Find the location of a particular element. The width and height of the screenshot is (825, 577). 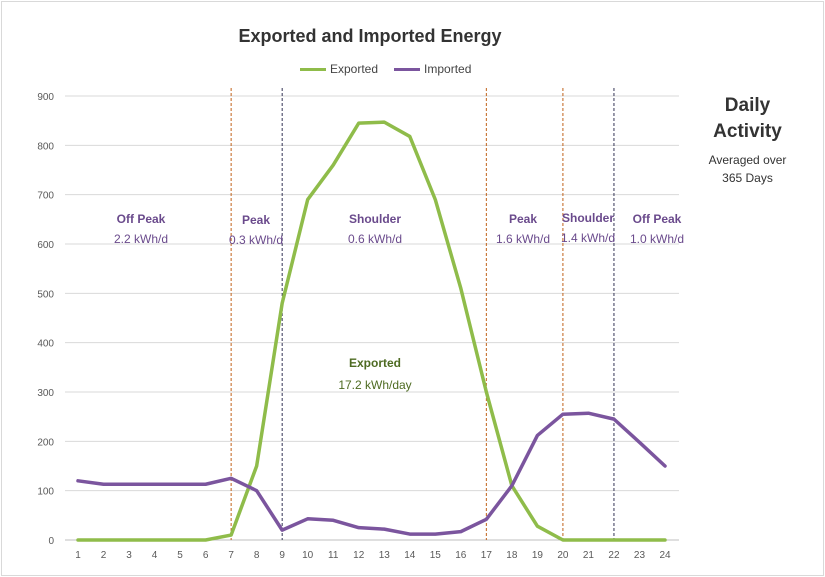

x-tick-label: 20 is located at coordinates (563, 555).